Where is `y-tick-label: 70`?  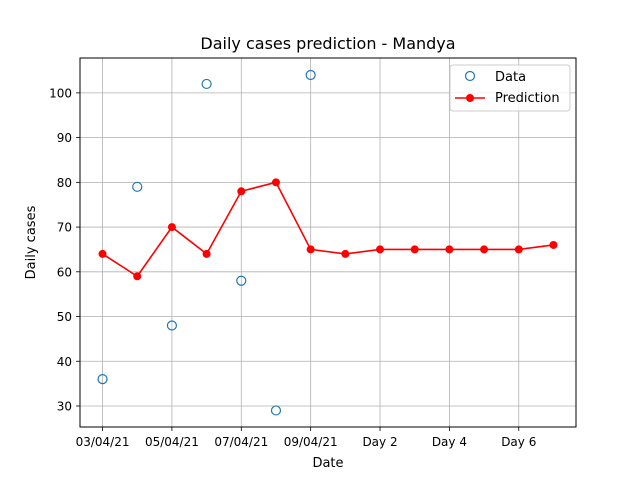
y-tick-label: 70 is located at coordinates (64, 228).